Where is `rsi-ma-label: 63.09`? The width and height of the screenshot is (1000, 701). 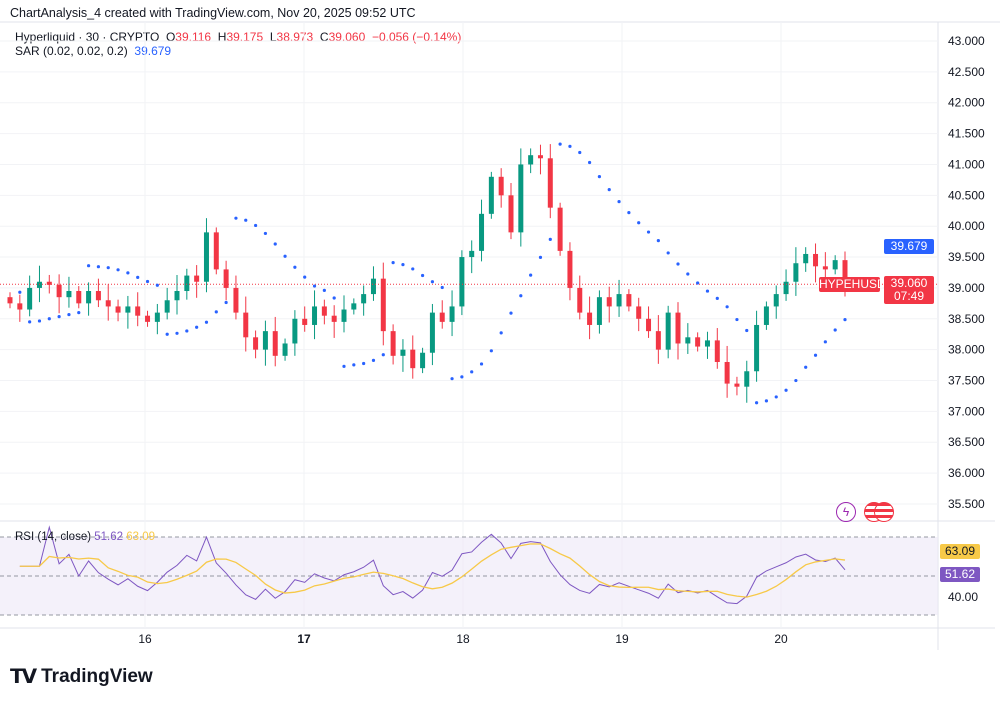 rsi-ma-label: 63.09 is located at coordinates (960, 551).